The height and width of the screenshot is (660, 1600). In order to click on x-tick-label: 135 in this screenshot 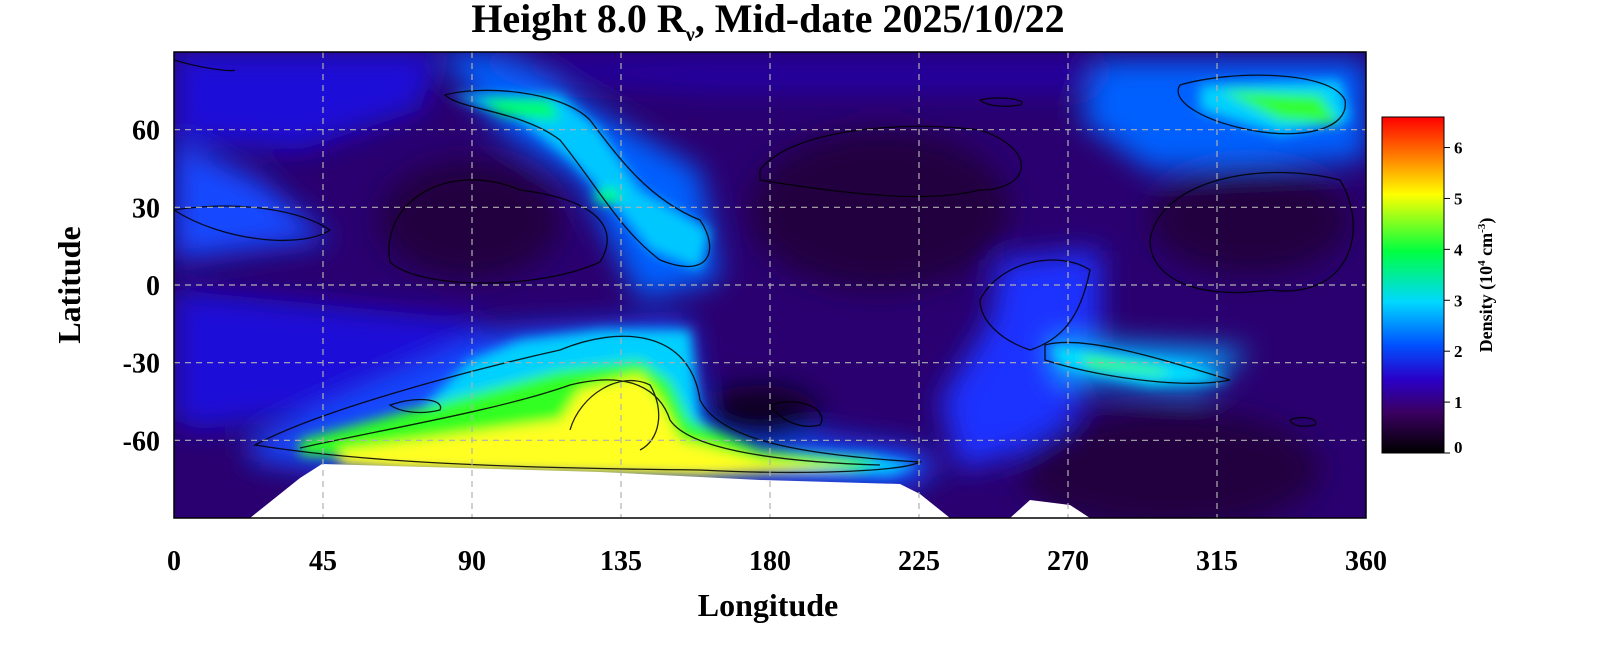, I will do `click(621, 561)`.